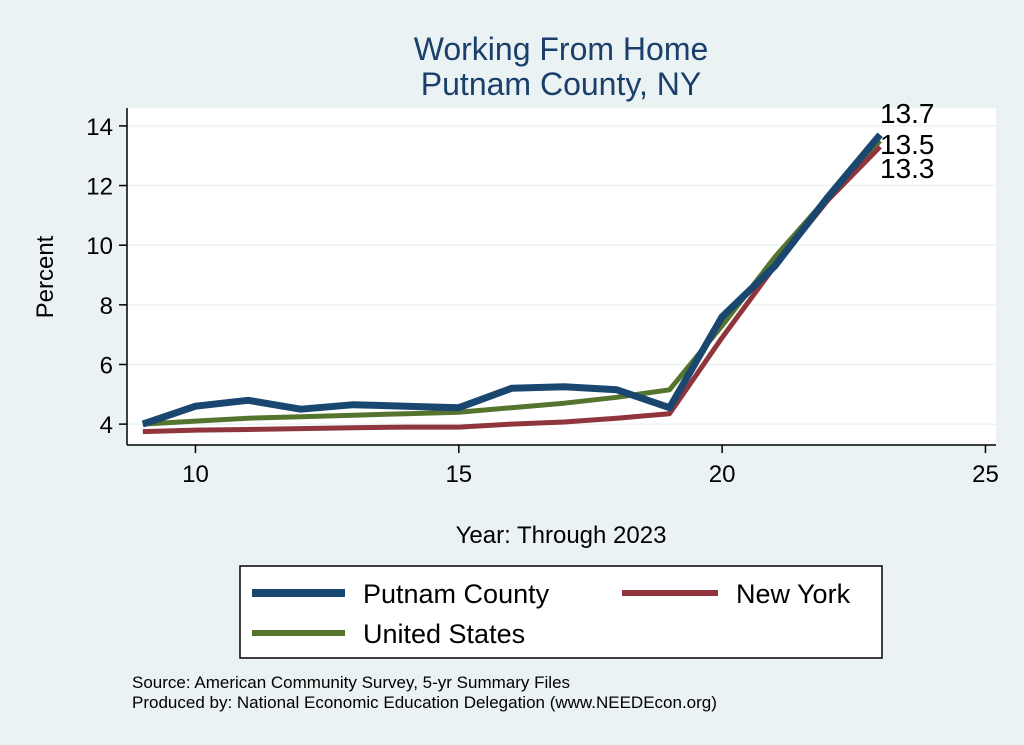  Describe the element at coordinates (907, 144) in the screenshot. I see `end-value-label: 13.5` at that location.